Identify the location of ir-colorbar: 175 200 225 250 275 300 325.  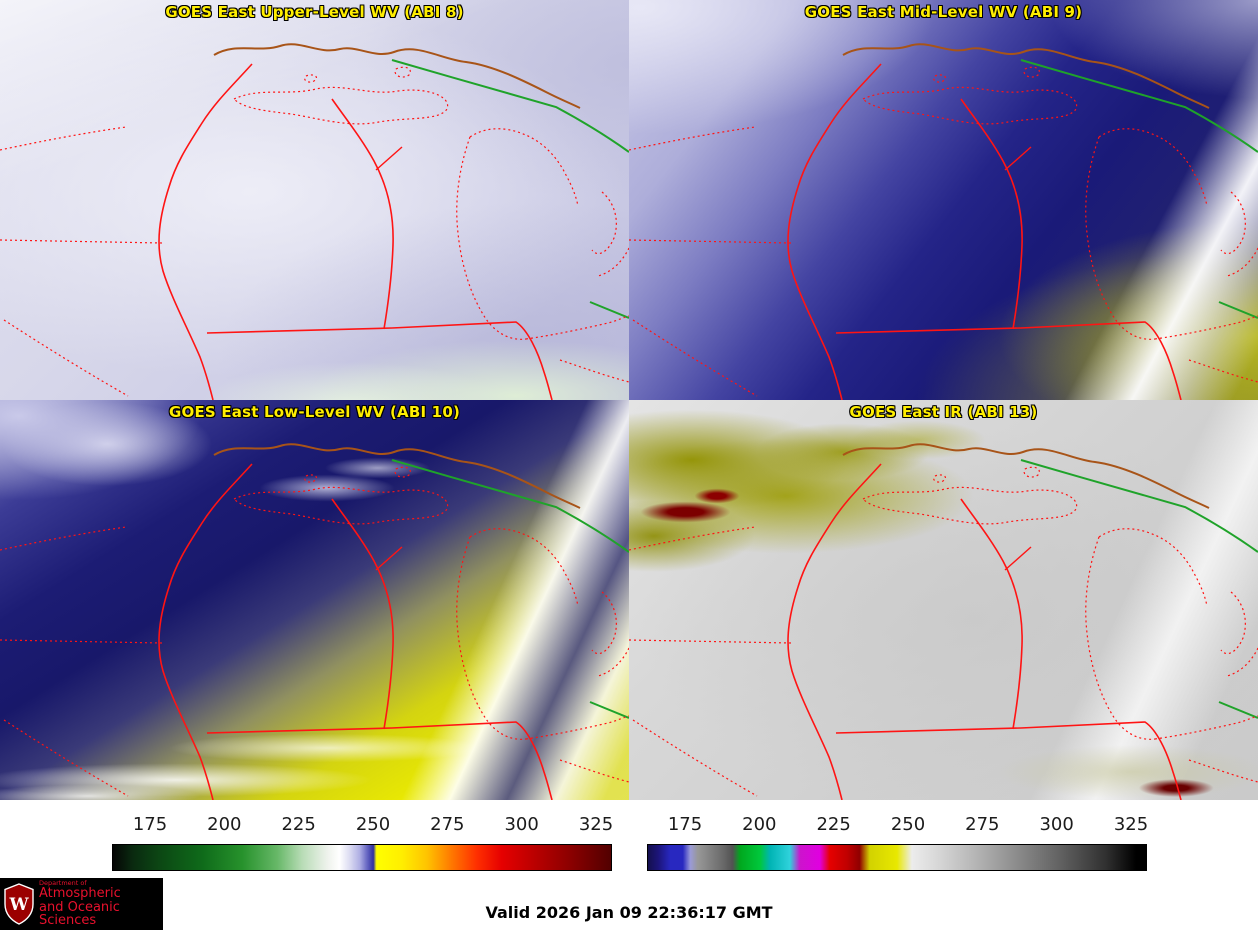
(898, 844).